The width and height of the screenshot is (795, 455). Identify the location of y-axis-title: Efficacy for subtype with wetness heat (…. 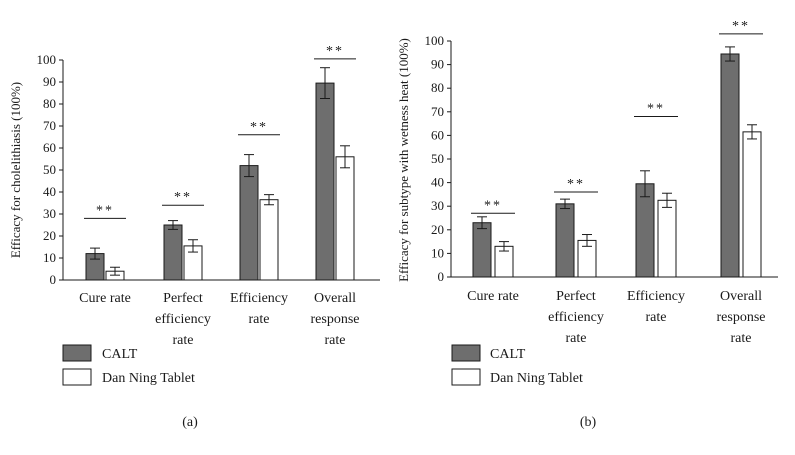
(403, 160).